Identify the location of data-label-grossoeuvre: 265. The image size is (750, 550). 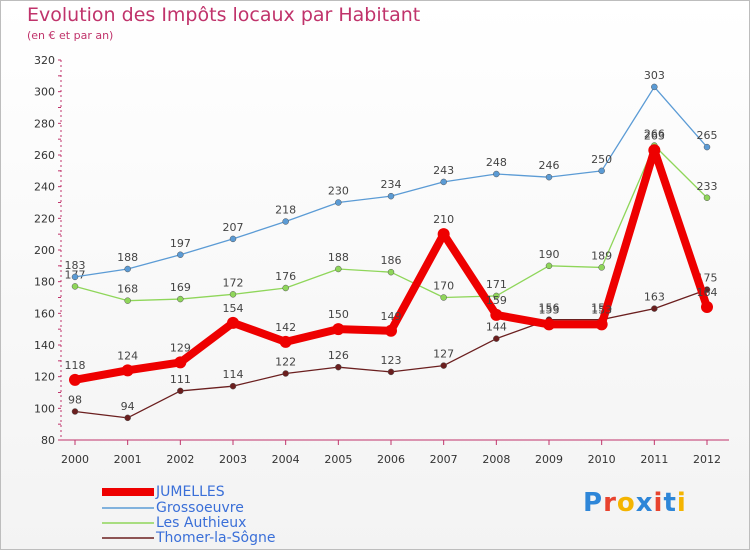
(707, 135).